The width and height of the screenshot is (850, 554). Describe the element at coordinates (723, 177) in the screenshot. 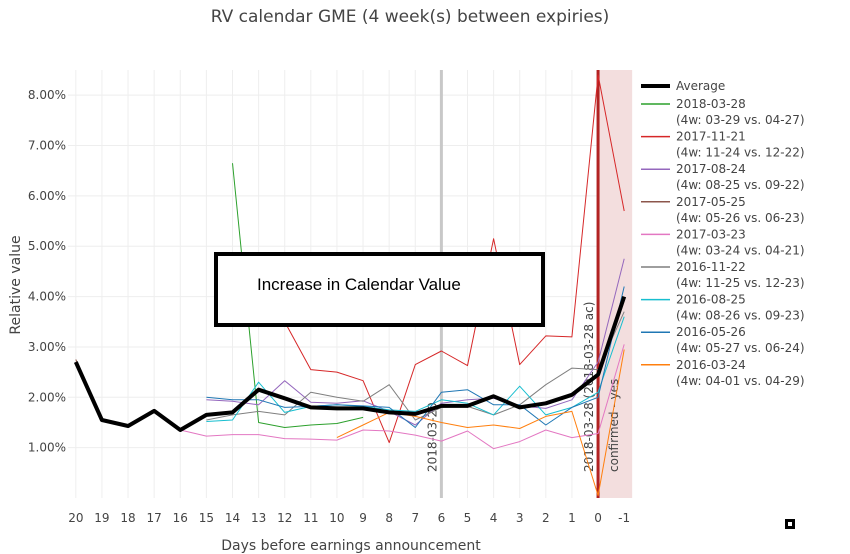

I see `legend-item: 2017-08-24 (4w: 08-25 vs. 09-22)` at that location.